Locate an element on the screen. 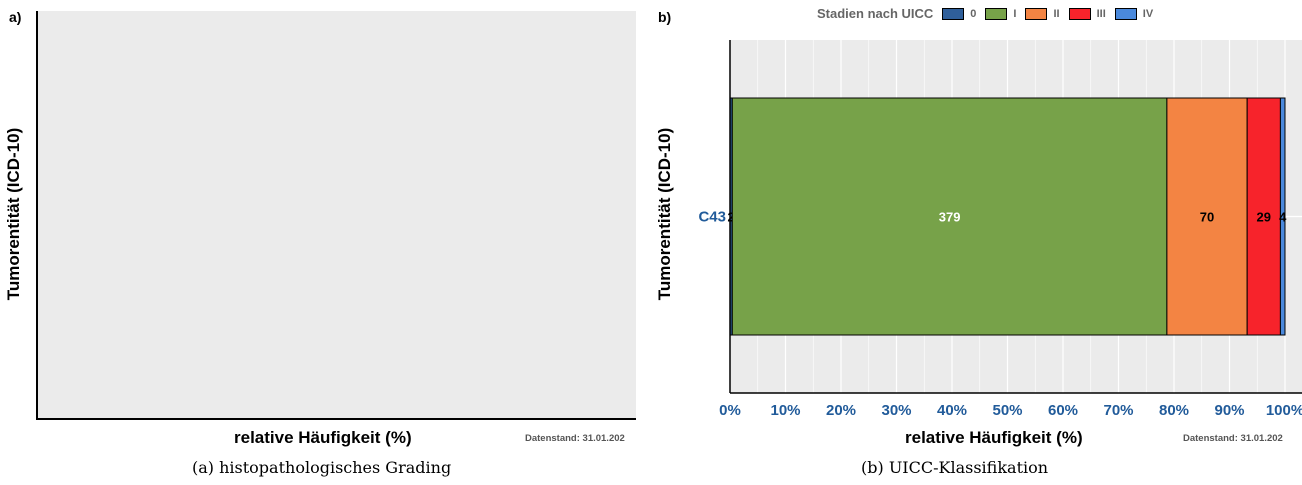  x-tick-label: 100% is located at coordinates (1284, 410).